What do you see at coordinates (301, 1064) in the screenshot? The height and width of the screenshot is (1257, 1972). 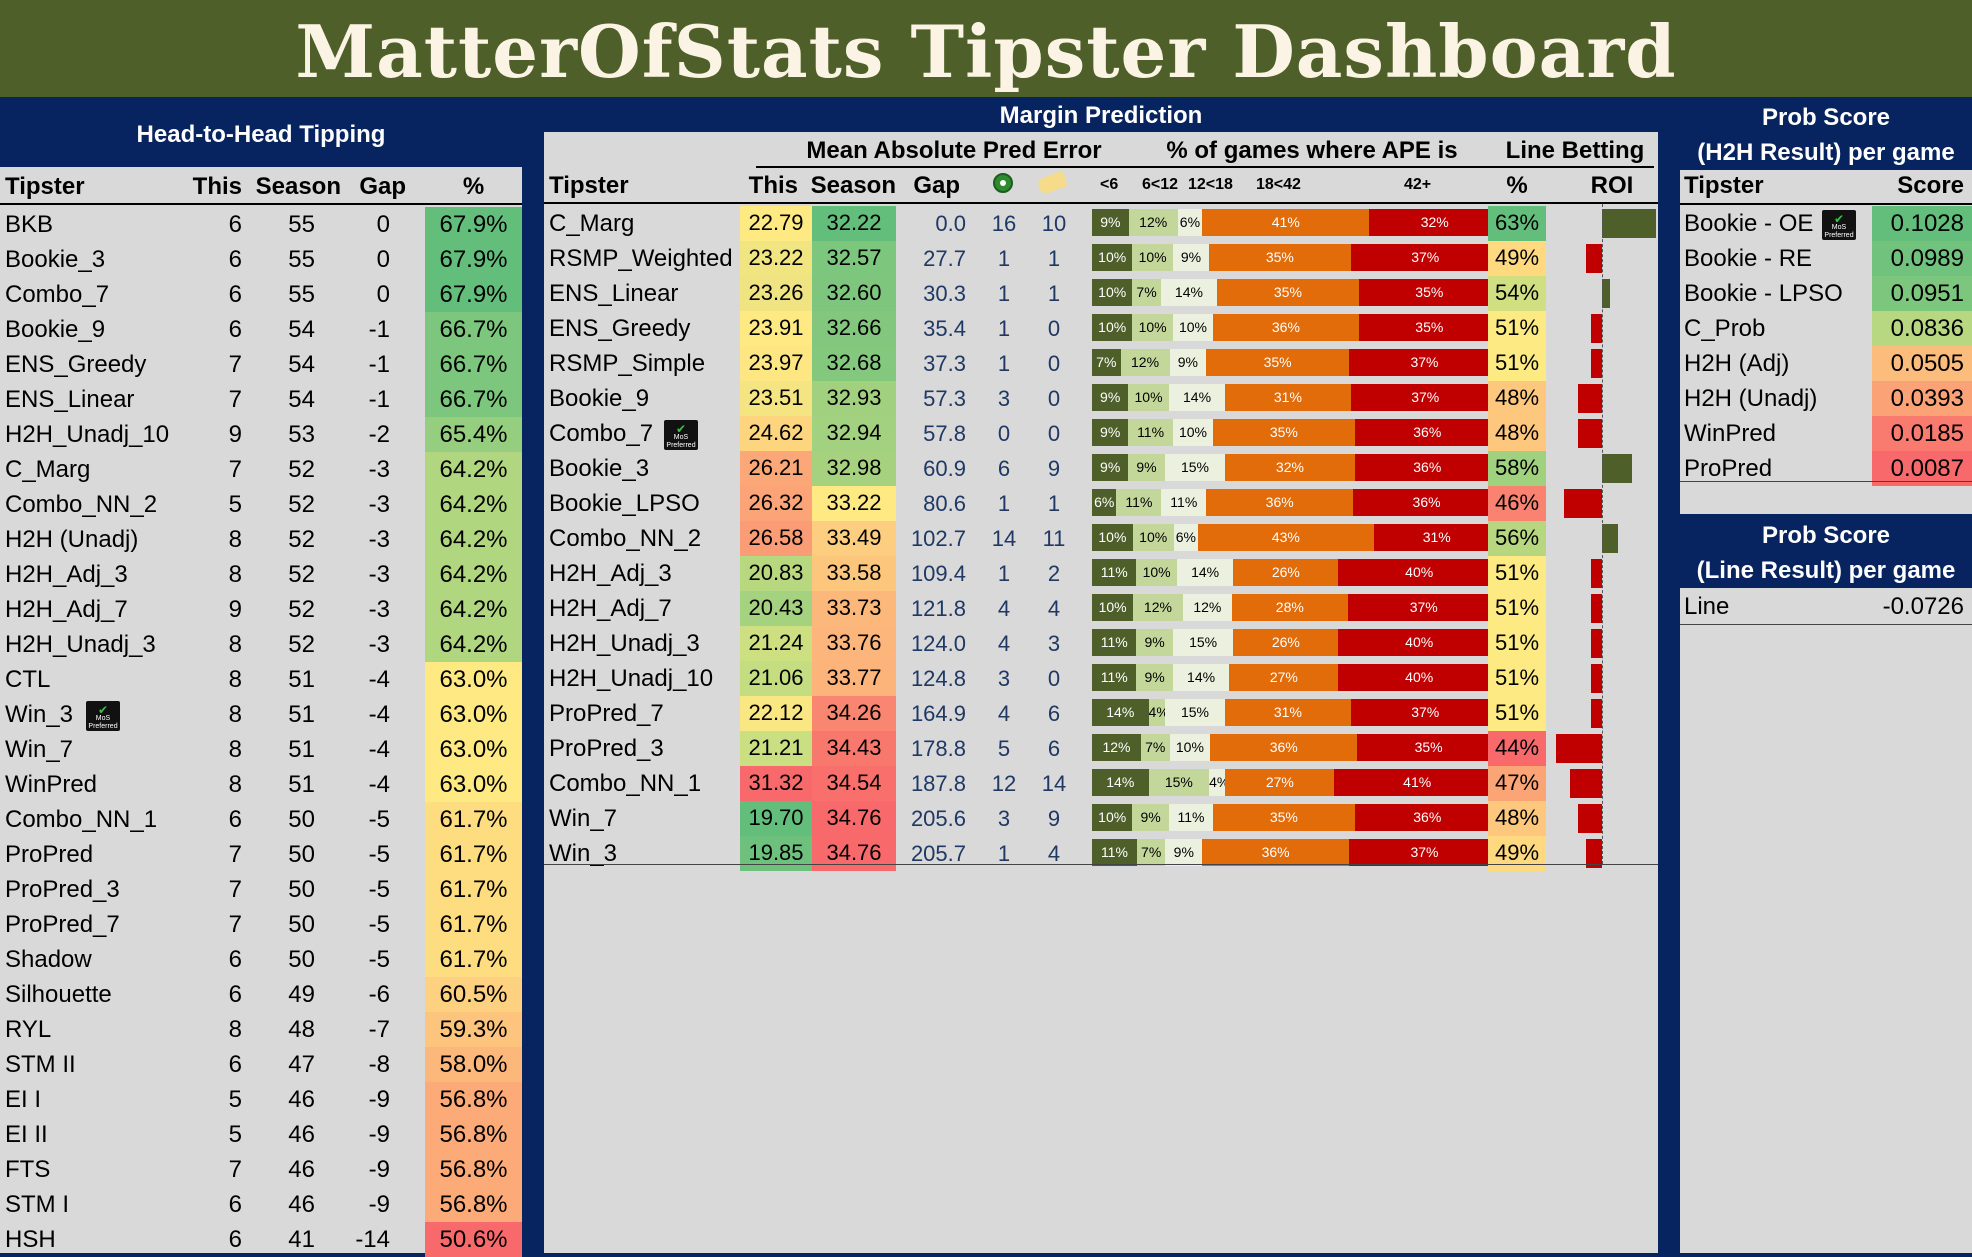 I see `h2h-season: 47` at bounding box center [301, 1064].